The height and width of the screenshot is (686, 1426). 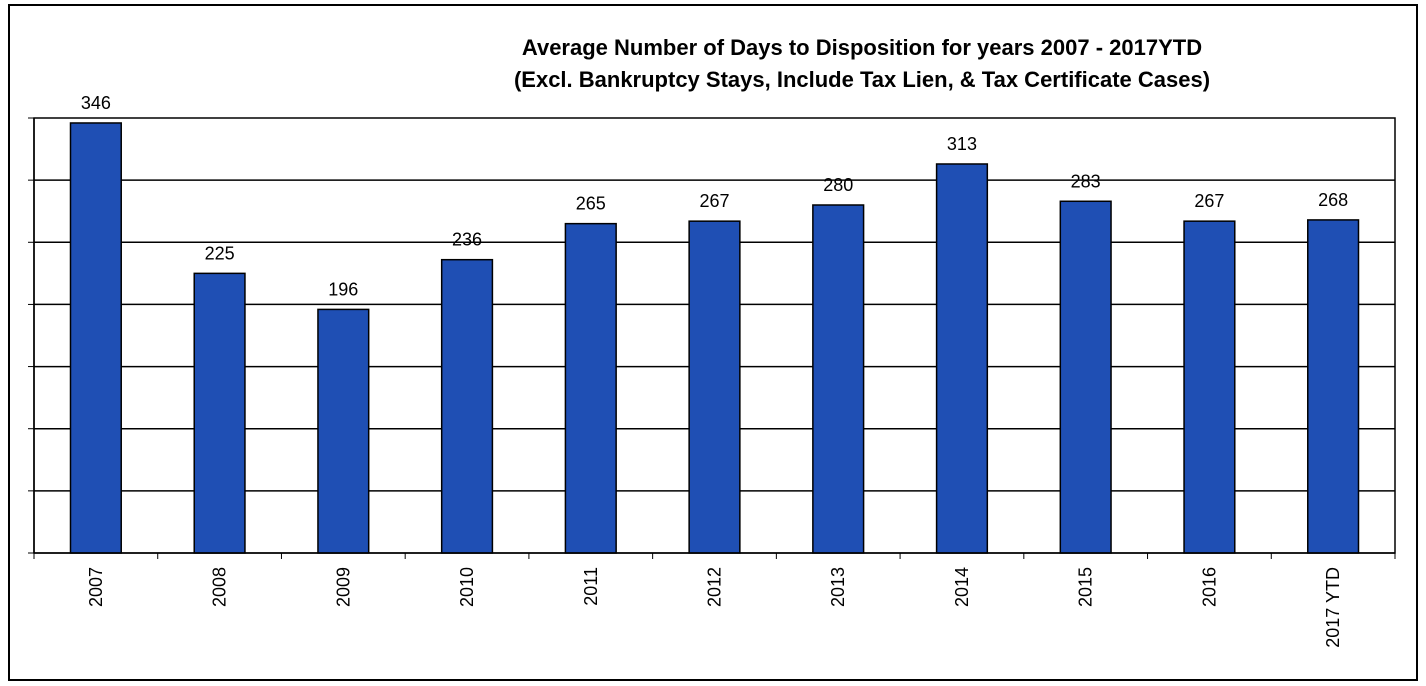 I want to click on category-label: 2014, so click(x=962, y=587).